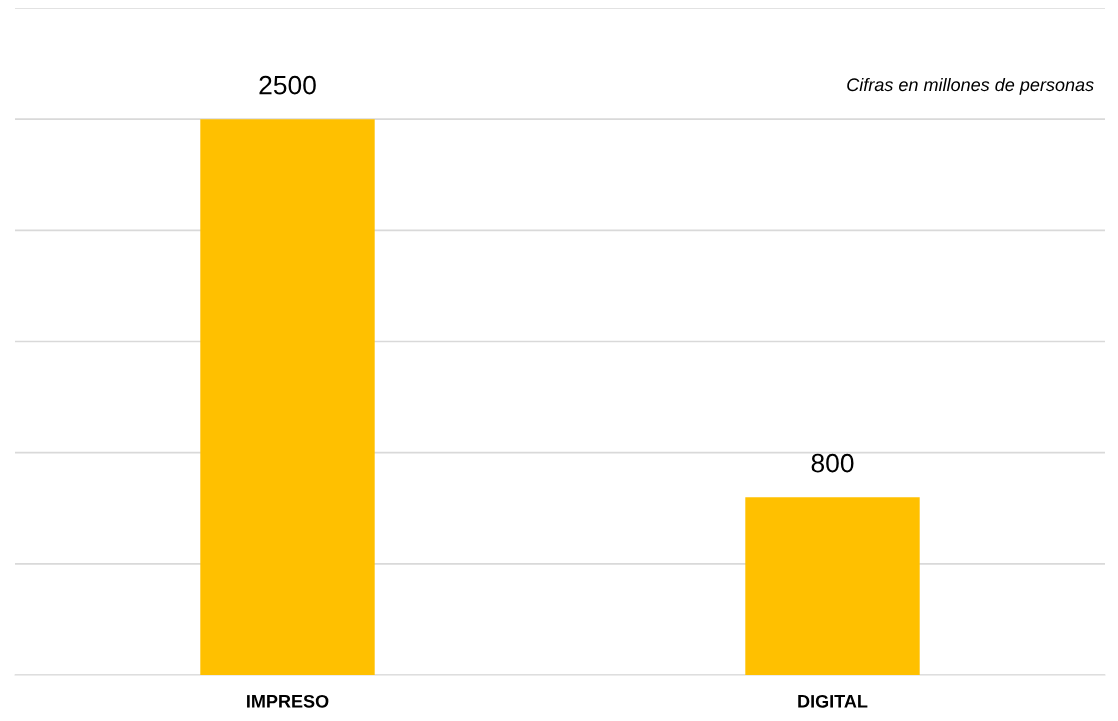  Describe the element at coordinates (832, 463) in the screenshot. I see `data-label: 800` at that location.